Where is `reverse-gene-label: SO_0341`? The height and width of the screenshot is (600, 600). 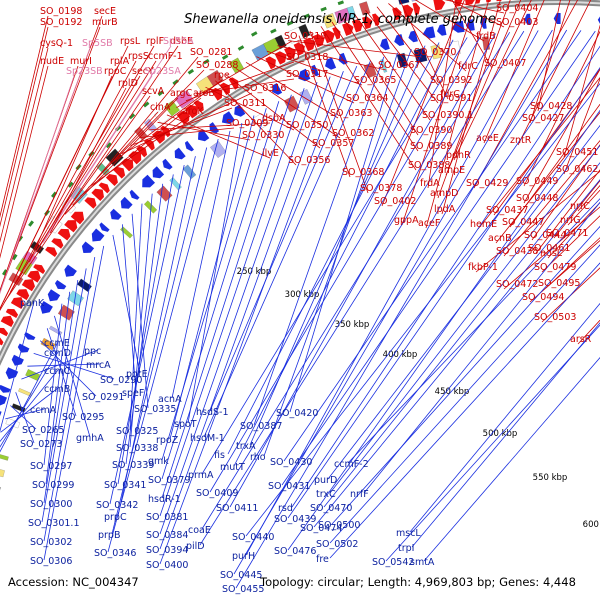 reverse-gene-label: SO_0341 is located at coordinates (125, 485).